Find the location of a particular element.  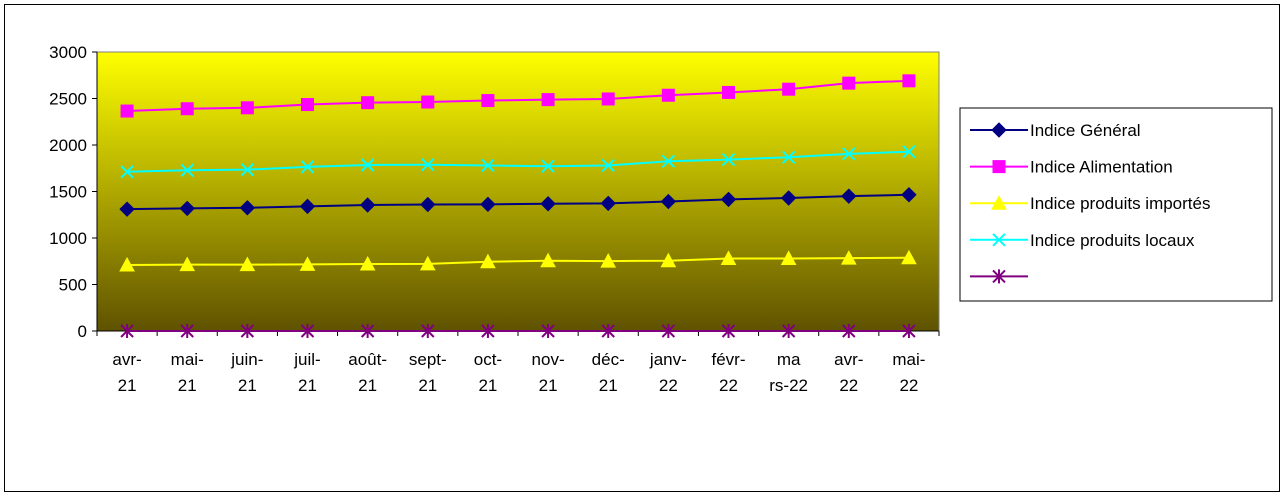

x-tick-label: sept-21 is located at coordinates (428, 372).